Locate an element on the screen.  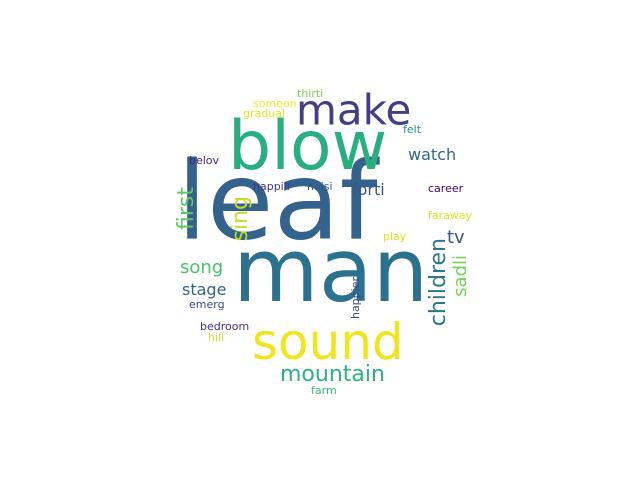
word-blow: blow is located at coordinates (308, 146).